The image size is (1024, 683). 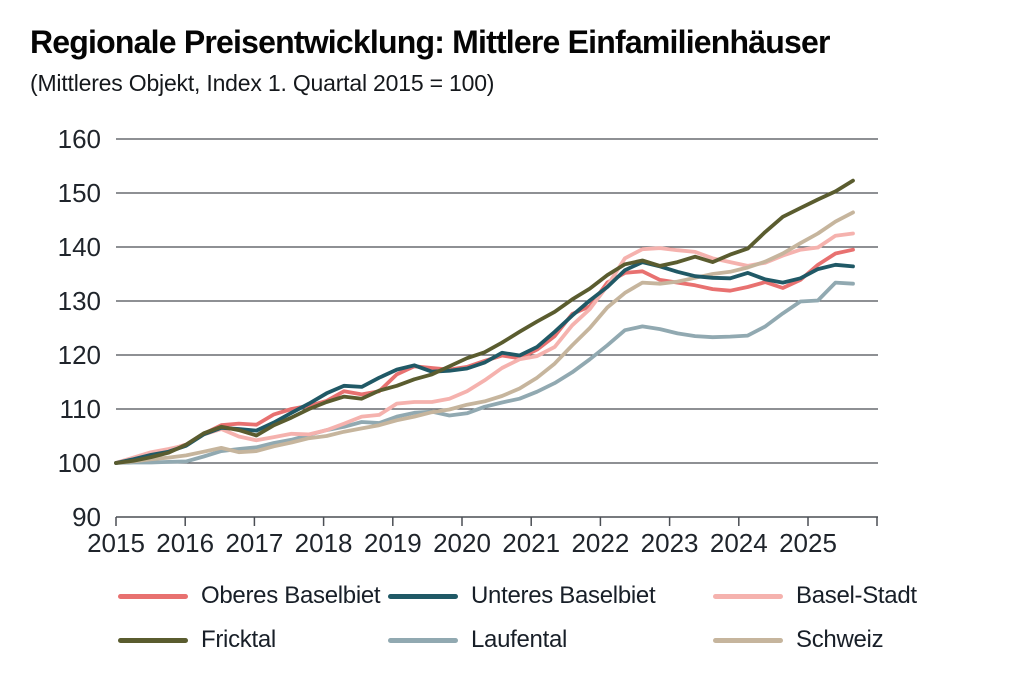 I want to click on legend-item-schweiz: Schweiz, so click(x=845, y=640).